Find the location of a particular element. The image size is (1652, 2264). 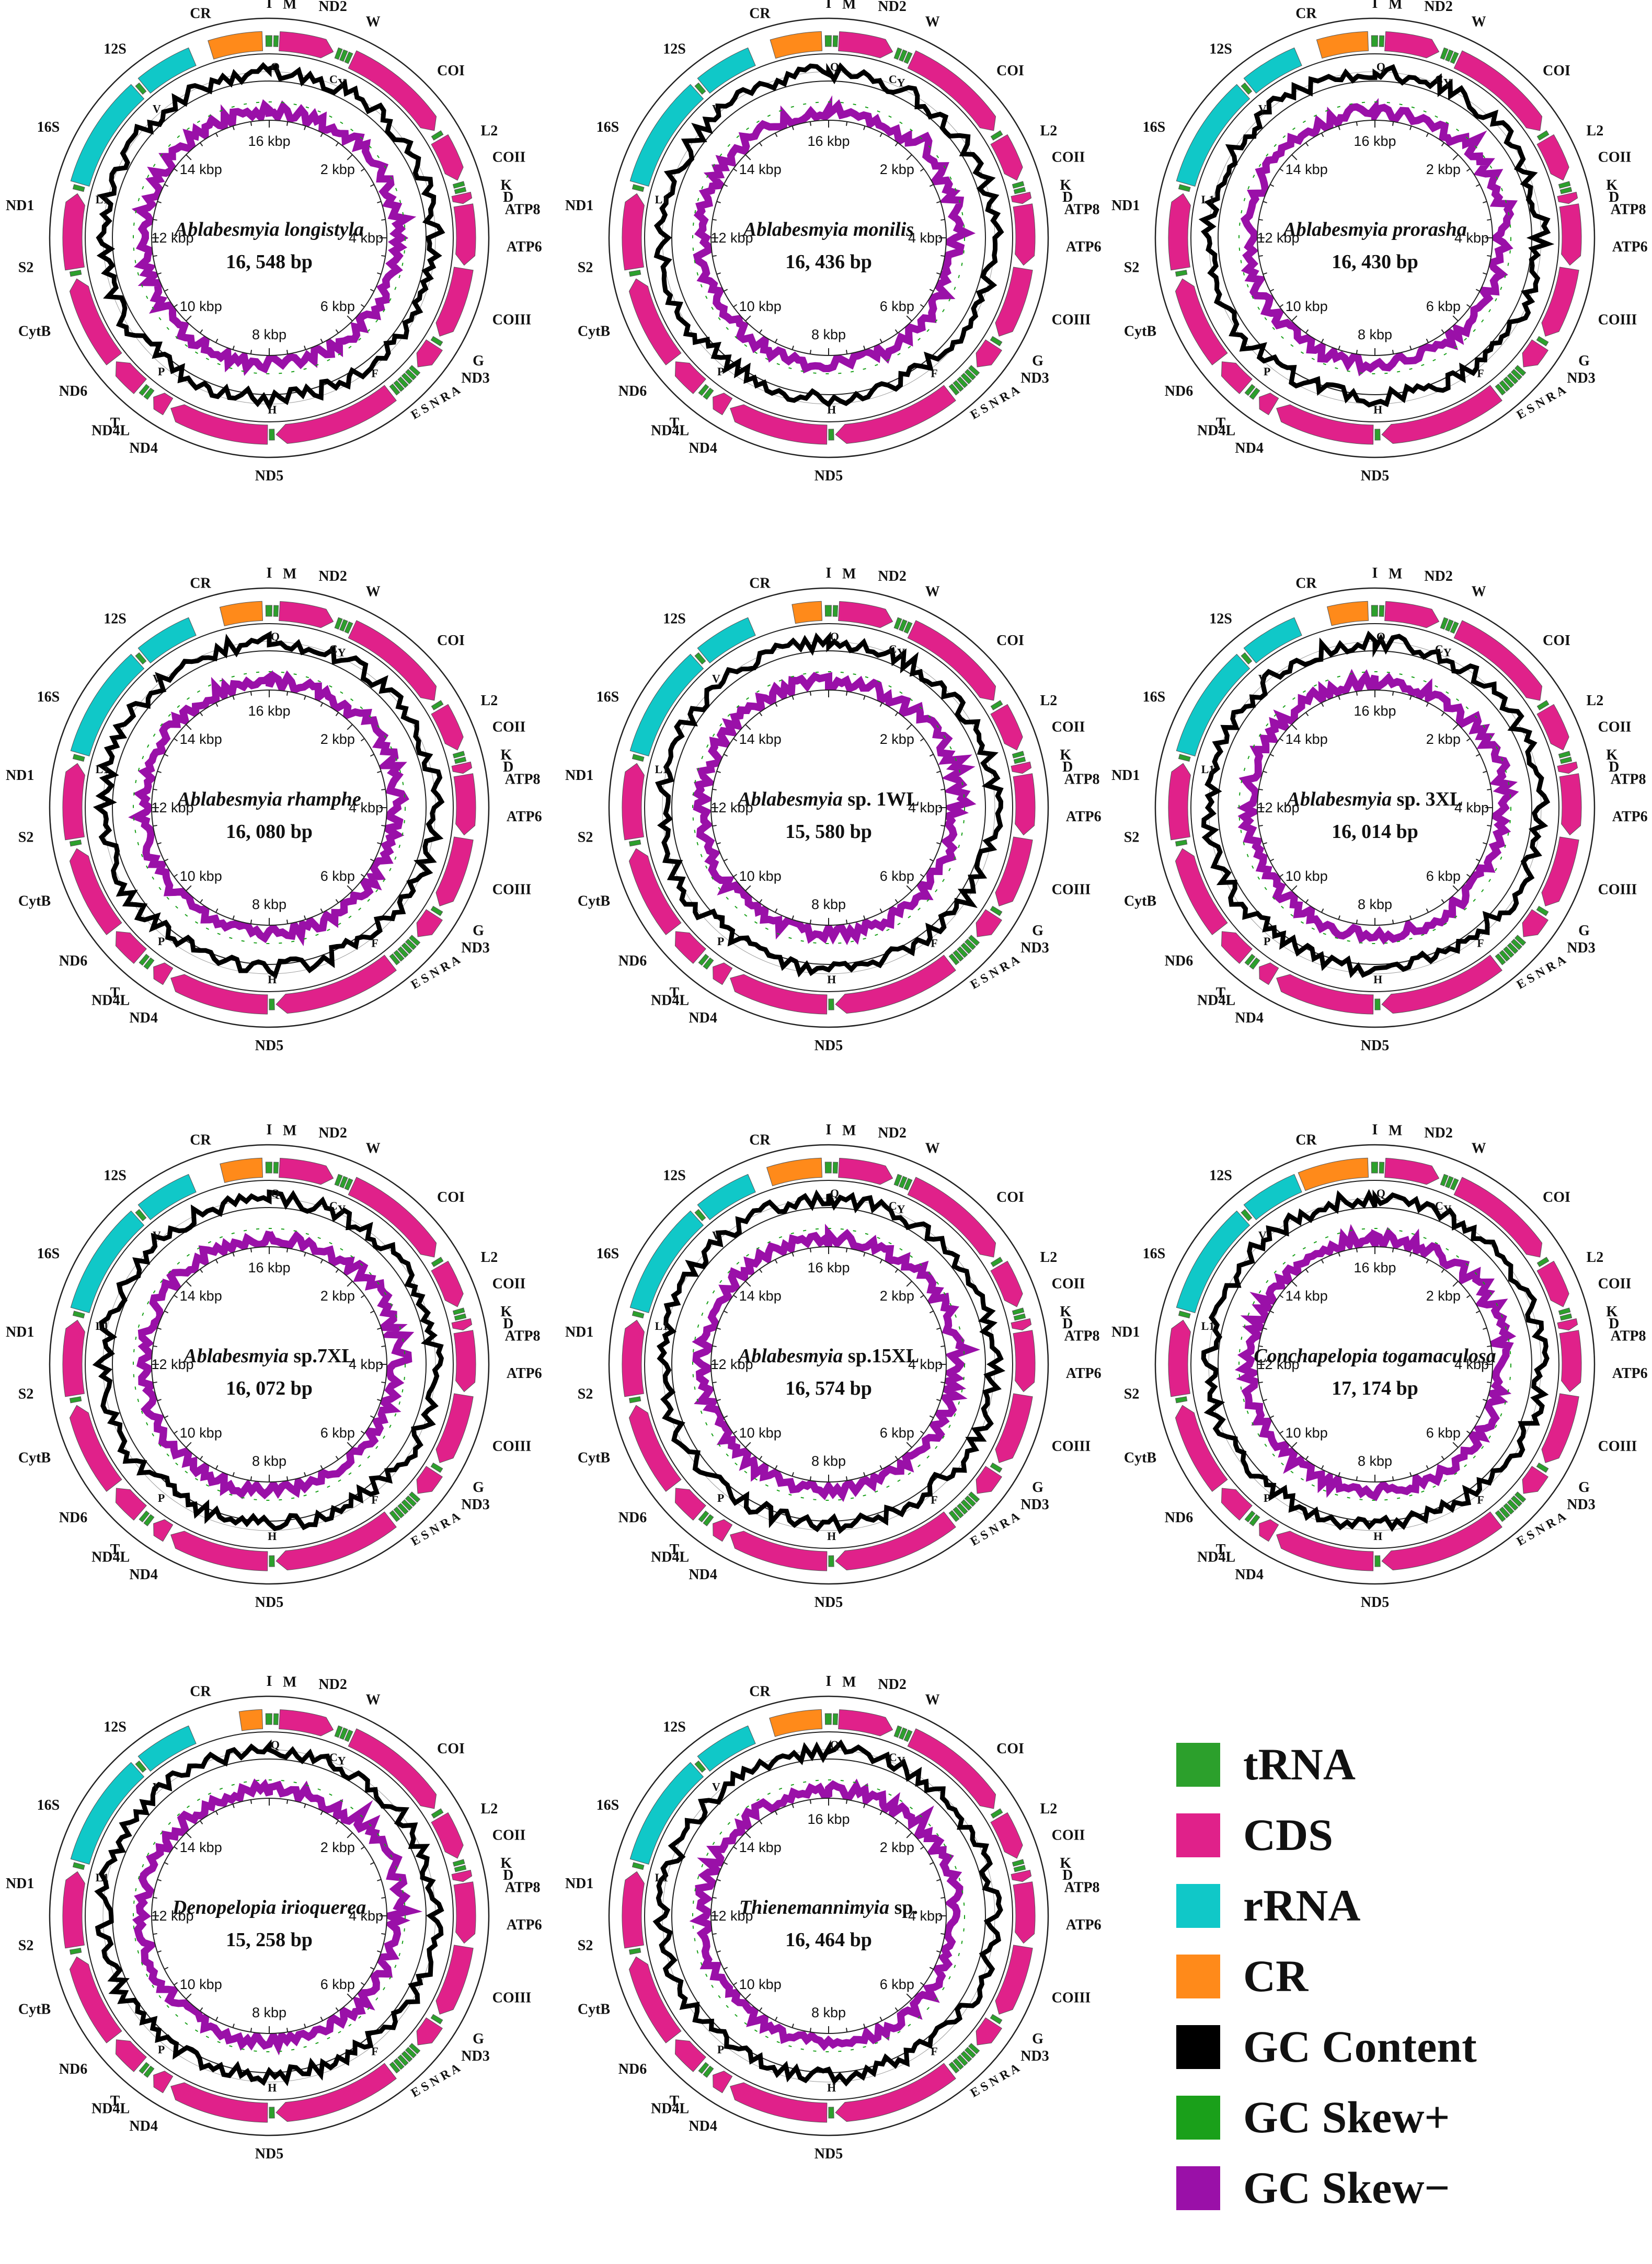

gc-skew-pos-track is located at coordinates (828, 1364).